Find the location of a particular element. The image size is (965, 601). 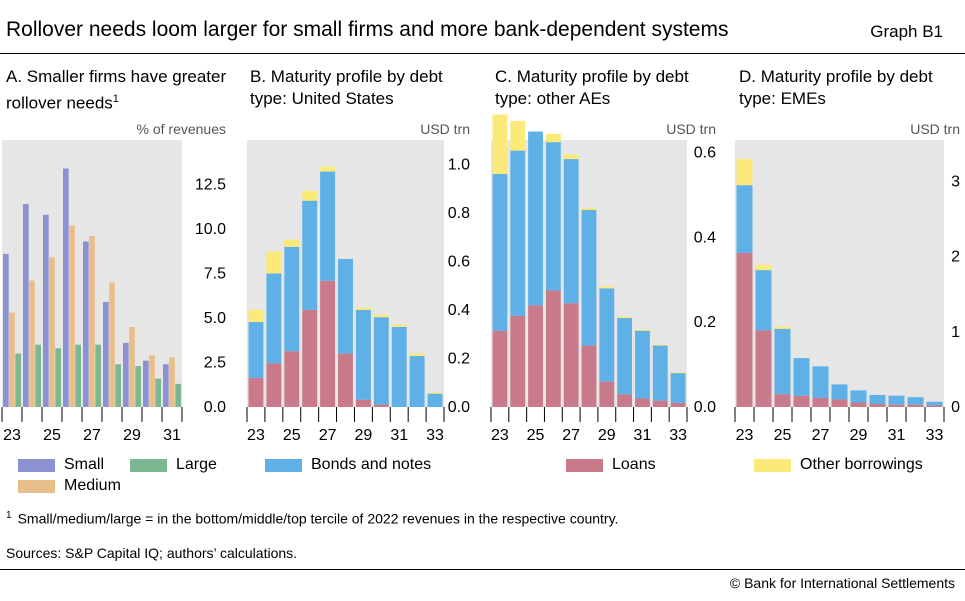

panel-c-xtick-label: 27 is located at coordinates (571, 435).